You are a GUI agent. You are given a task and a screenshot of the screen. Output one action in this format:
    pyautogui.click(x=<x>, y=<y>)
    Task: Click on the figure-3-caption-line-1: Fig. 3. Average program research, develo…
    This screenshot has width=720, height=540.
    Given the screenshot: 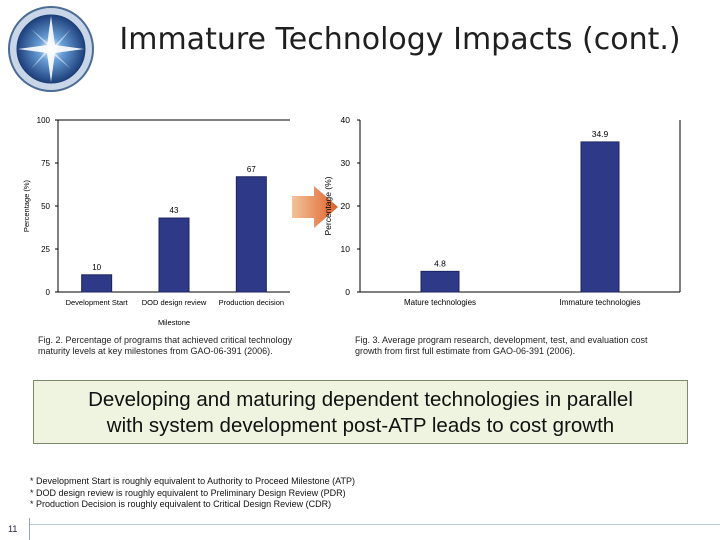 What is the action you would take?
    pyautogui.click(x=501, y=340)
    